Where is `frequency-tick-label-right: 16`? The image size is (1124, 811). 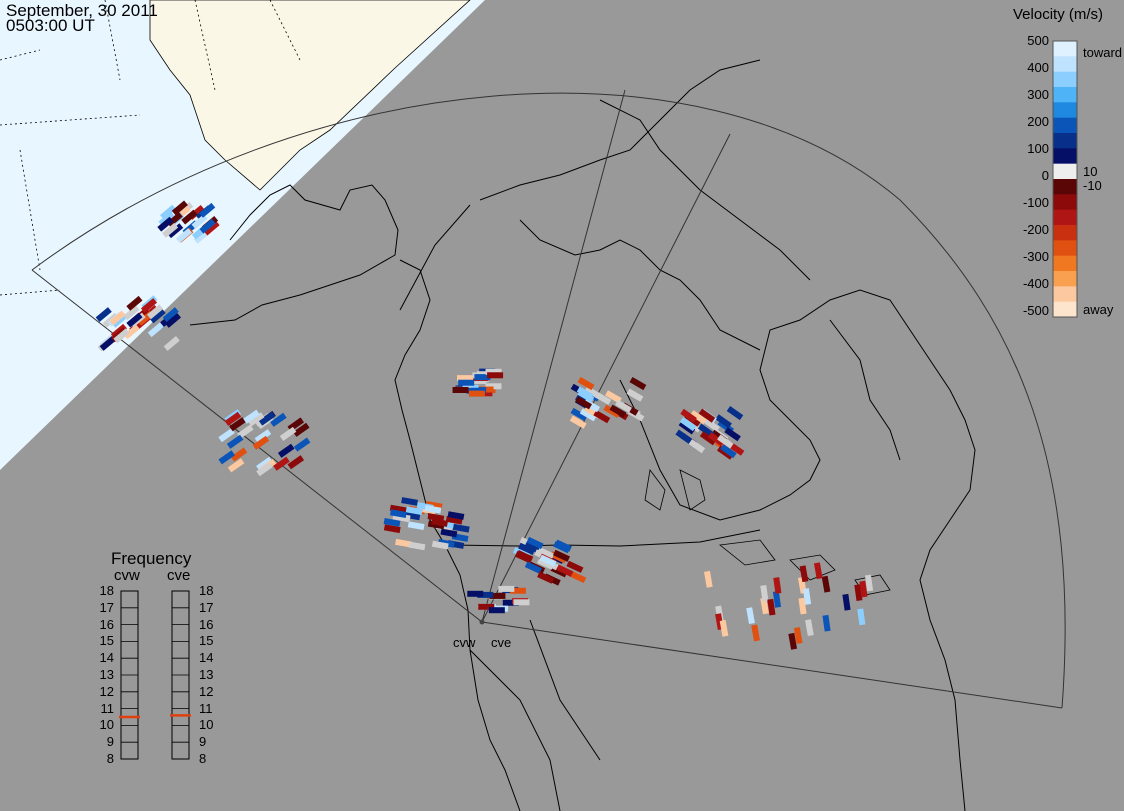 frequency-tick-label-right: 16 is located at coordinates (206, 624).